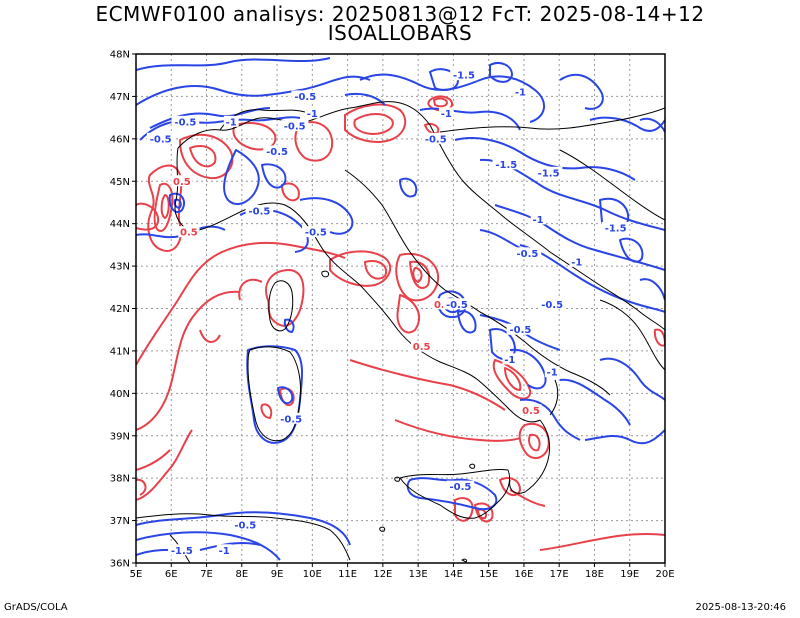 This screenshot has height=618, width=800. I want to click on lat-tick-label: 37N, so click(120, 521).